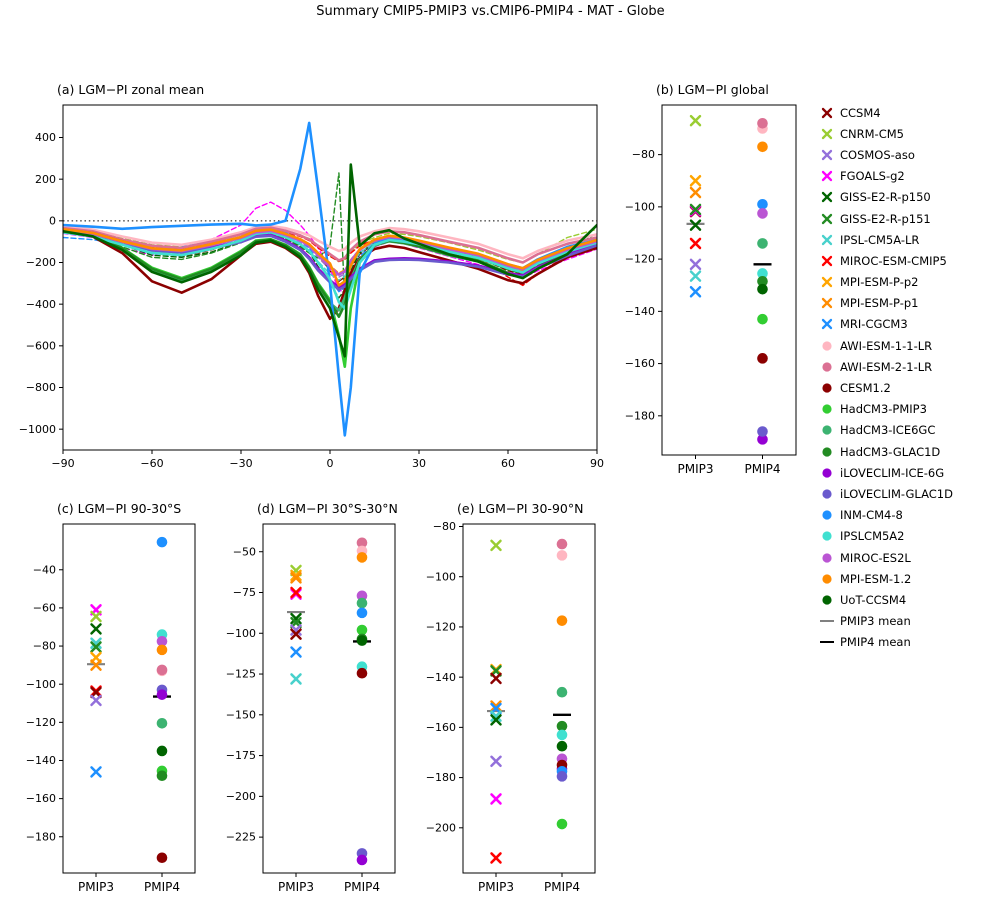 The image size is (981, 902). What do you see at coordinates (763, 469) in the screenshot?
I see `panel-b-category-label: PMIP4` at bounding box center [763, 469].